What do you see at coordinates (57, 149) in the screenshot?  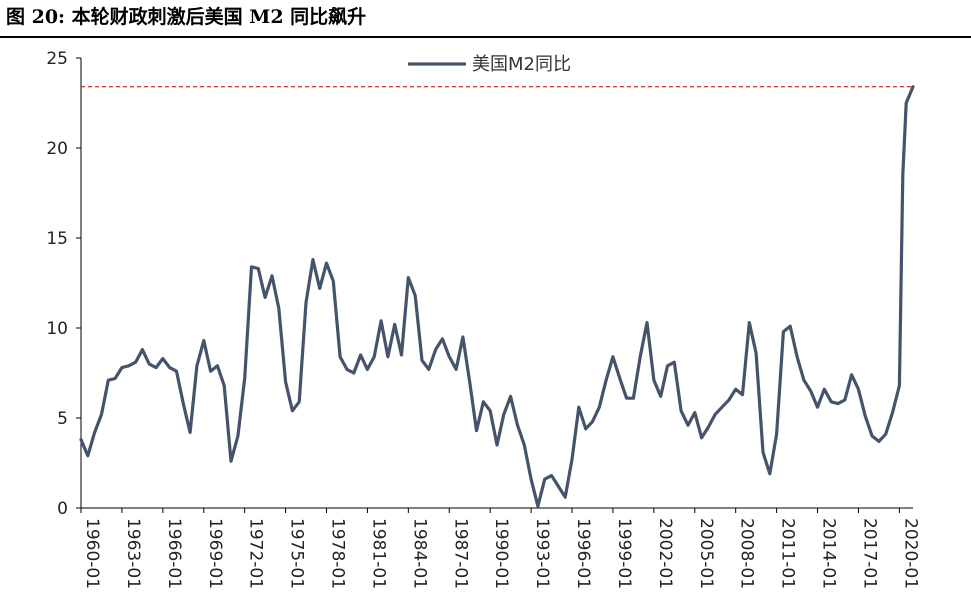 I see `y-tick-label: 20` at bounding box center [57, 149].